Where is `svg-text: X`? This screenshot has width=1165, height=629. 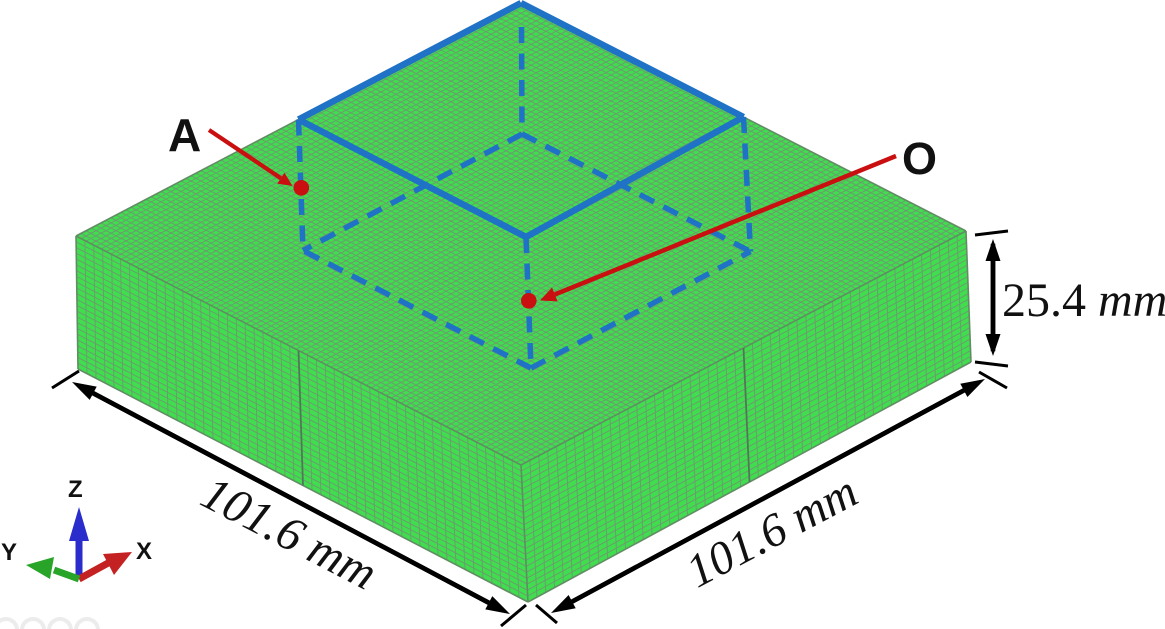 svg-text: X is located at coordinates (144, 551).